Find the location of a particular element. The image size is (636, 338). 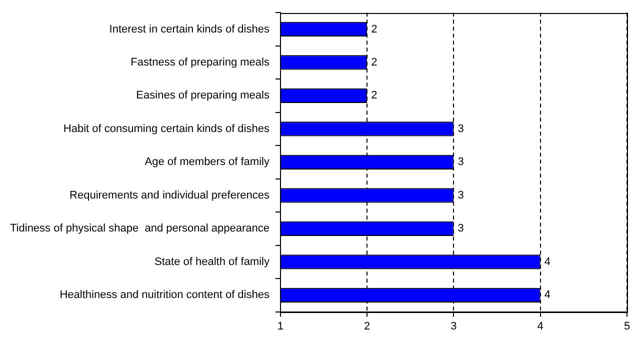

x-tick-label: 2 is located at coordinates (367, 326).